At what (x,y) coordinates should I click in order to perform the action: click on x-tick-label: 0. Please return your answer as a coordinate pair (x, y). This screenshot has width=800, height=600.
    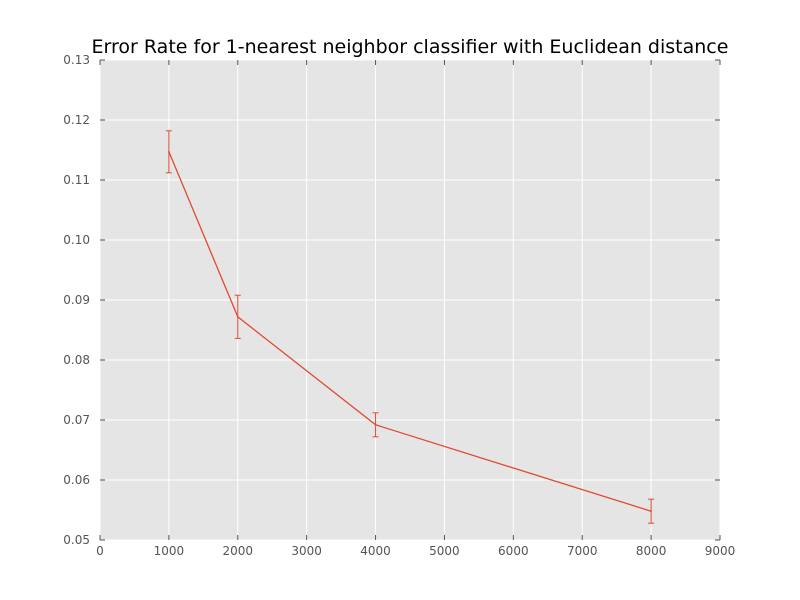
    Looking at the image, I should click on (100, 551).